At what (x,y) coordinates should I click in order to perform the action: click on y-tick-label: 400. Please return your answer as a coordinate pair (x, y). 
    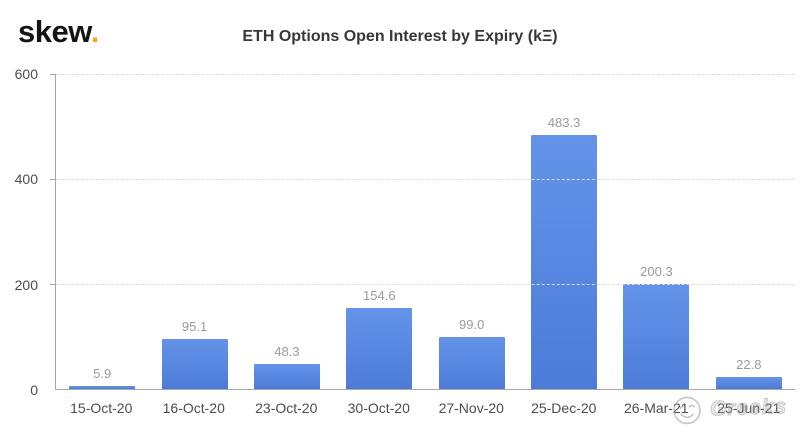
    Looking at the image, I should click on (26, 179).